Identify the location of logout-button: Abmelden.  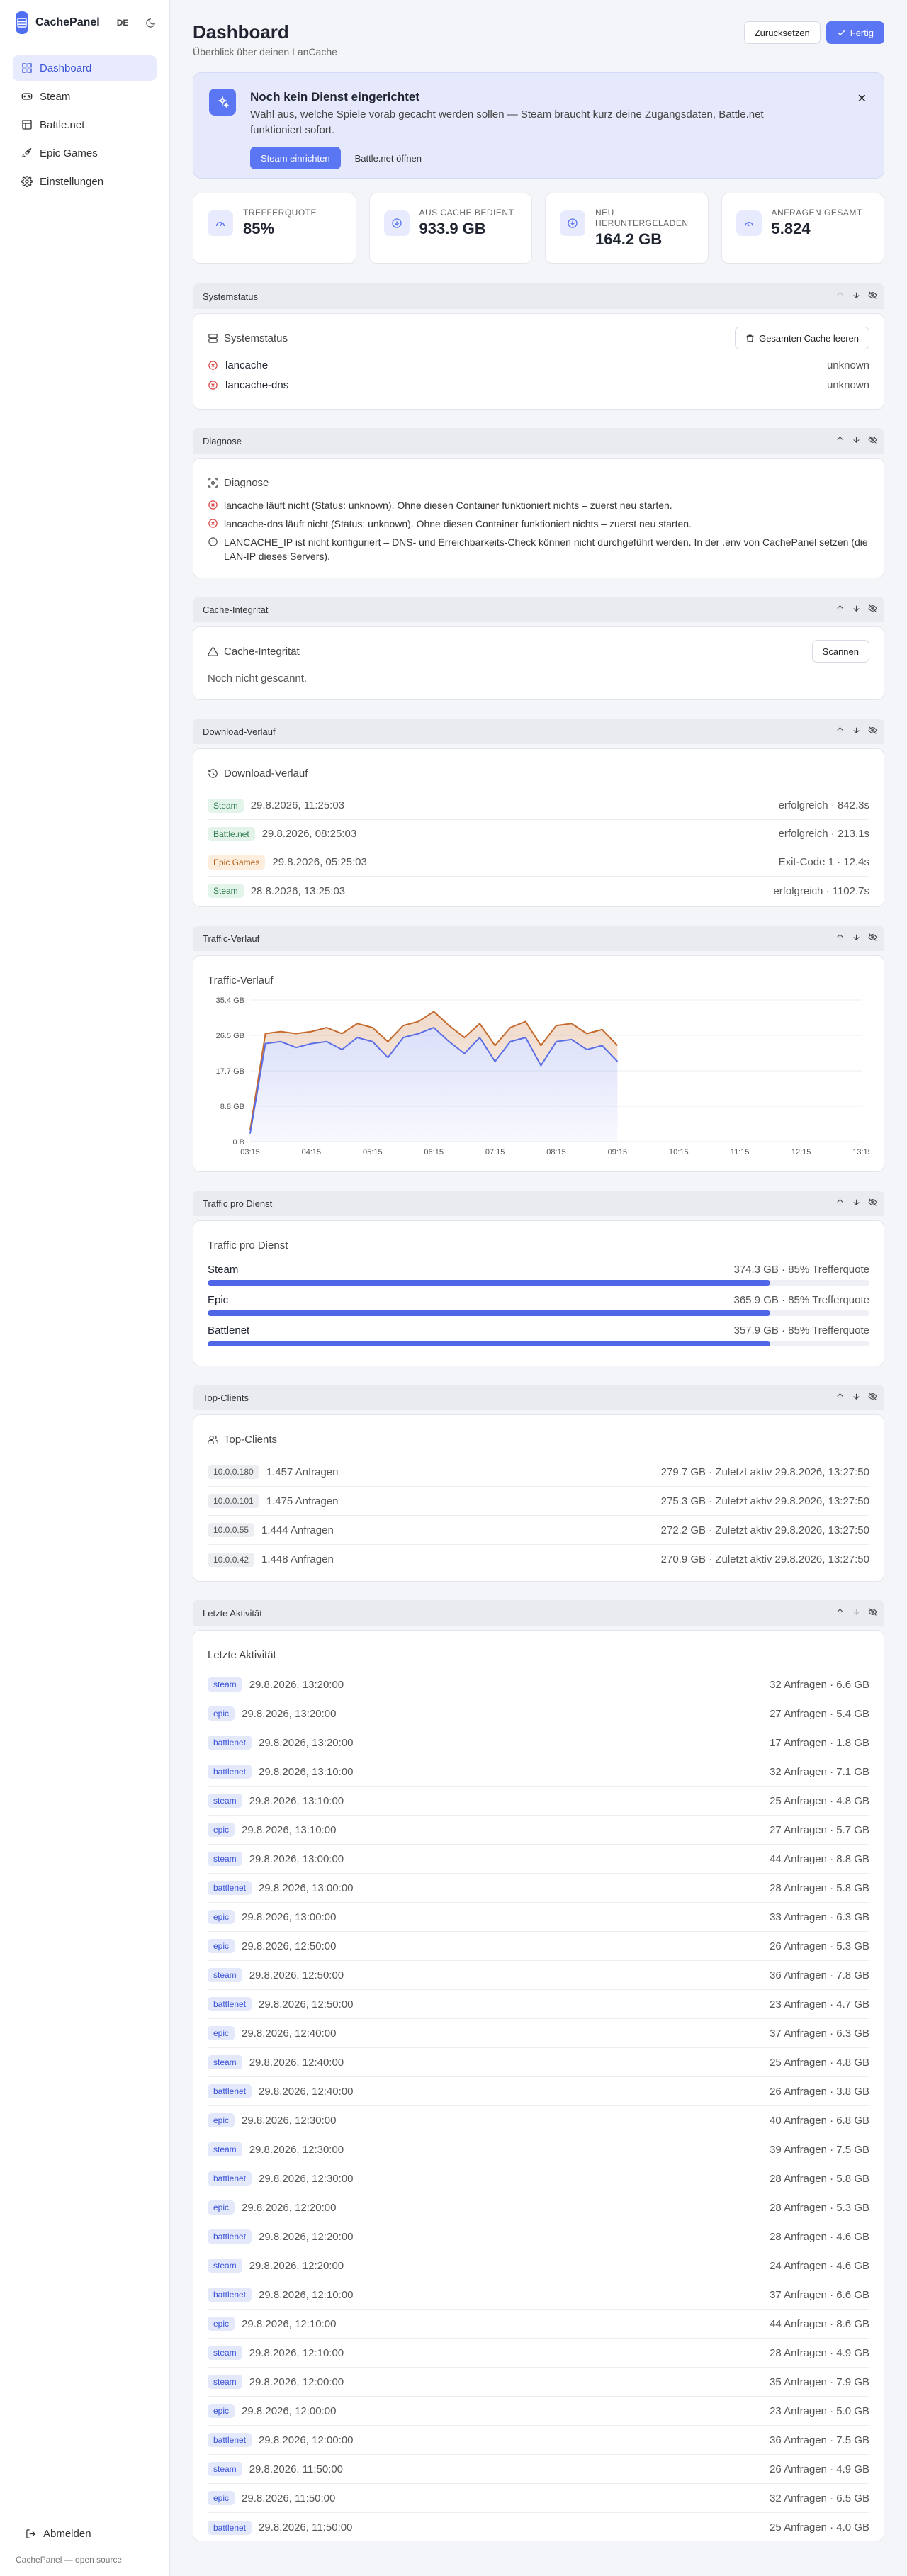
(85, 2533).